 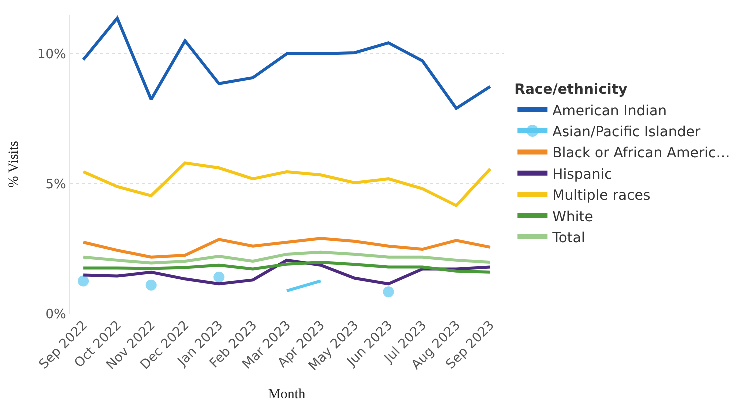 What do you see at coordinates (287, 395) in the screenshot?
I see `x-axis-title: Month` at bounding box center [287, 395].